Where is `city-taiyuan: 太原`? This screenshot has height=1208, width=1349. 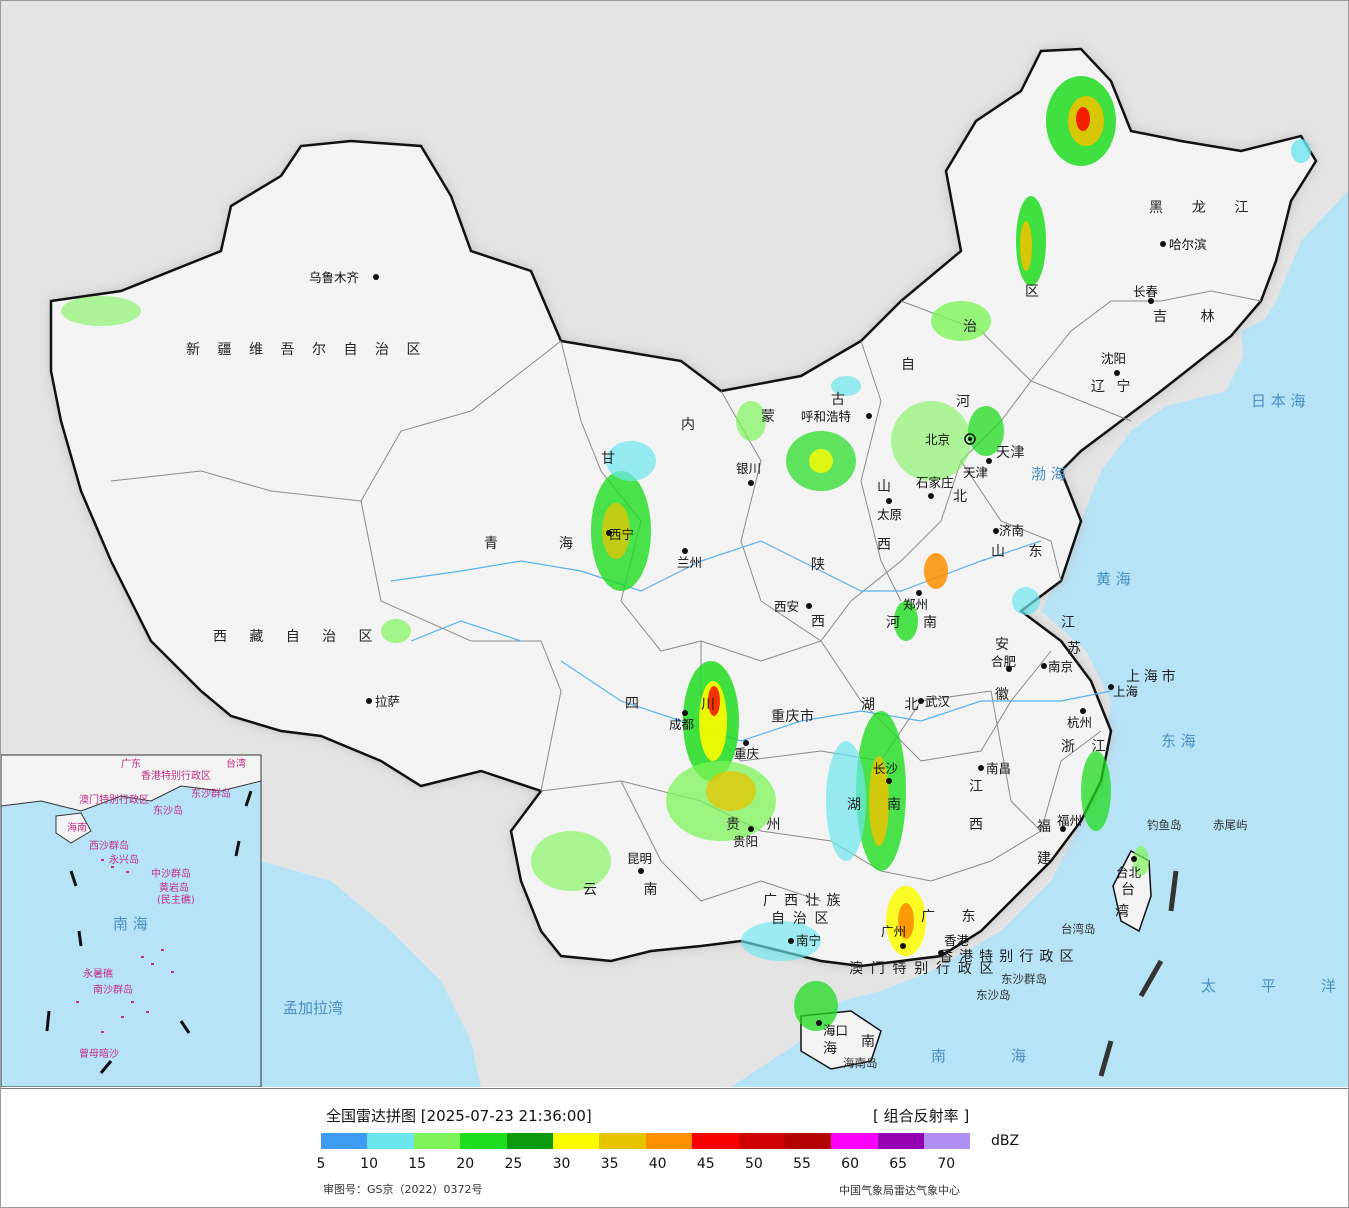
city-taiyuan: 太原 is located at coordinates (889, 514).